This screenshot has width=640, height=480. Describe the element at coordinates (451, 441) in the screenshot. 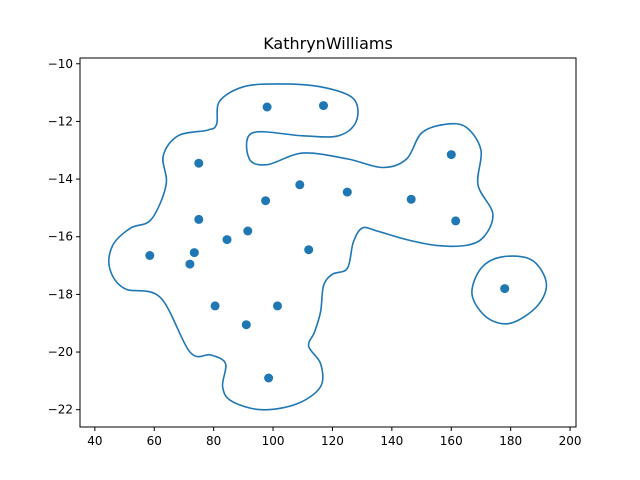

I see `x-tick-label: 160` at that location.